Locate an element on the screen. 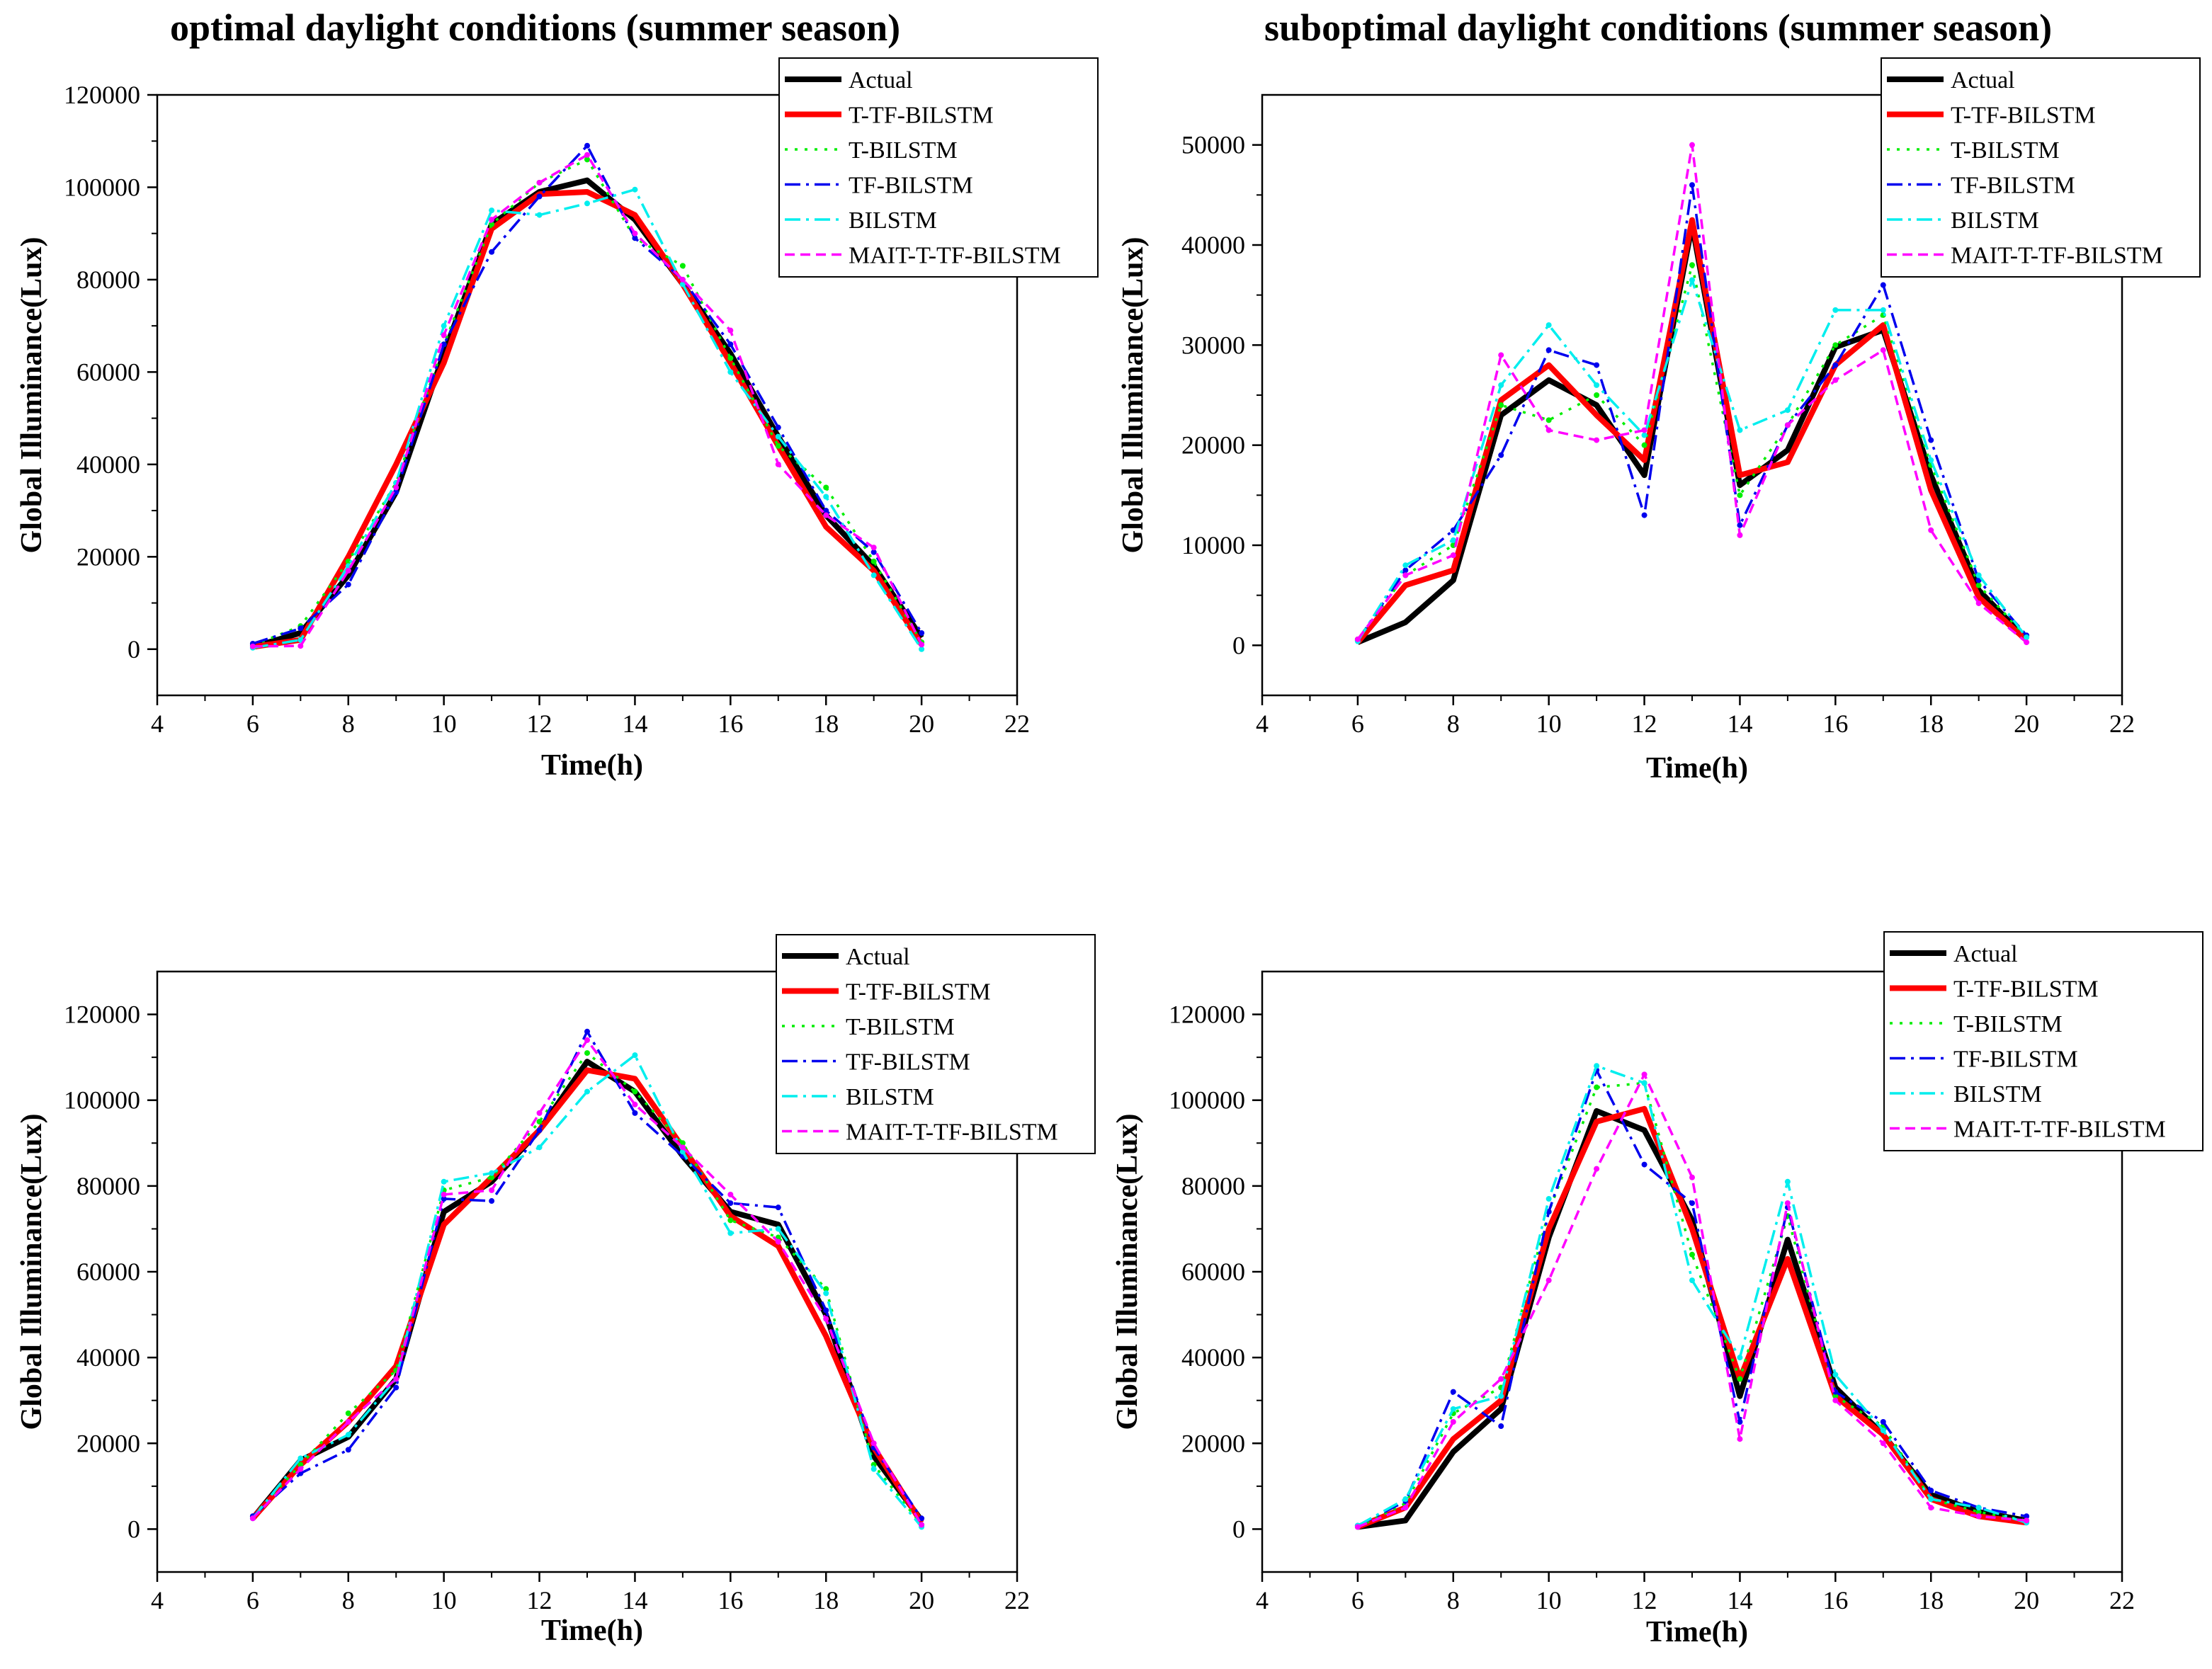 This screenshot has width=2212, height=1669. y-tick-label: 40000 is located at coordinates (108, 1357).